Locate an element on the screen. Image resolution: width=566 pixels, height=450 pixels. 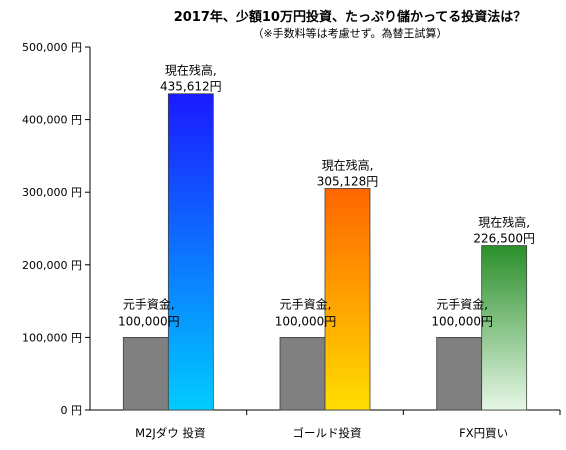
y-tick-label: 0 円 is located at coordinates (72, 410).